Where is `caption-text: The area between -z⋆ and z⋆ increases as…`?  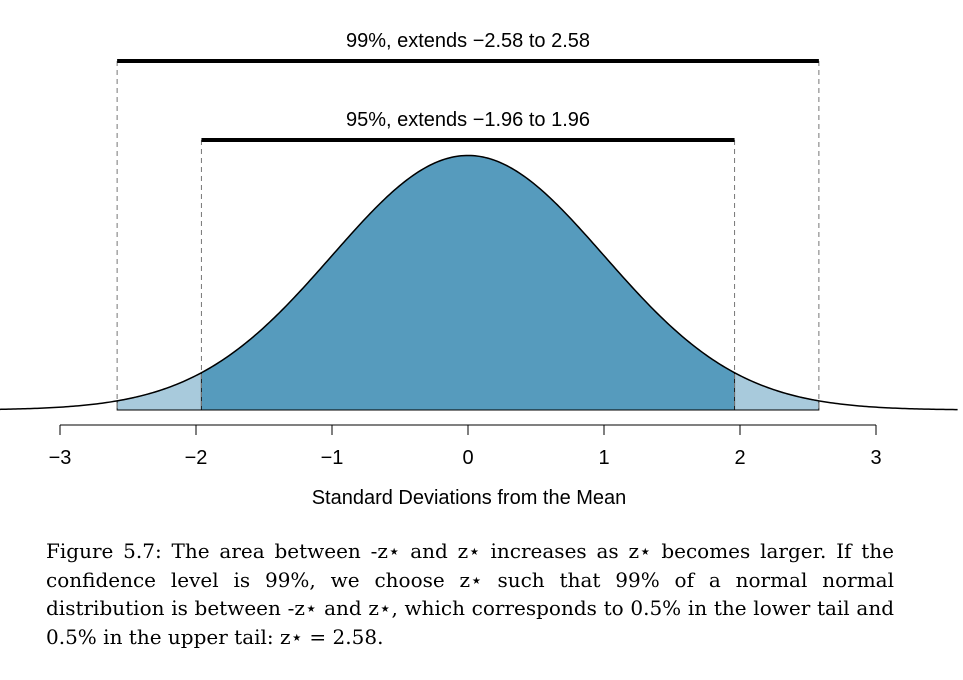
caption-text: The area between -z⋆ and z⋆ increases as… is located at coordinates (470, 594).